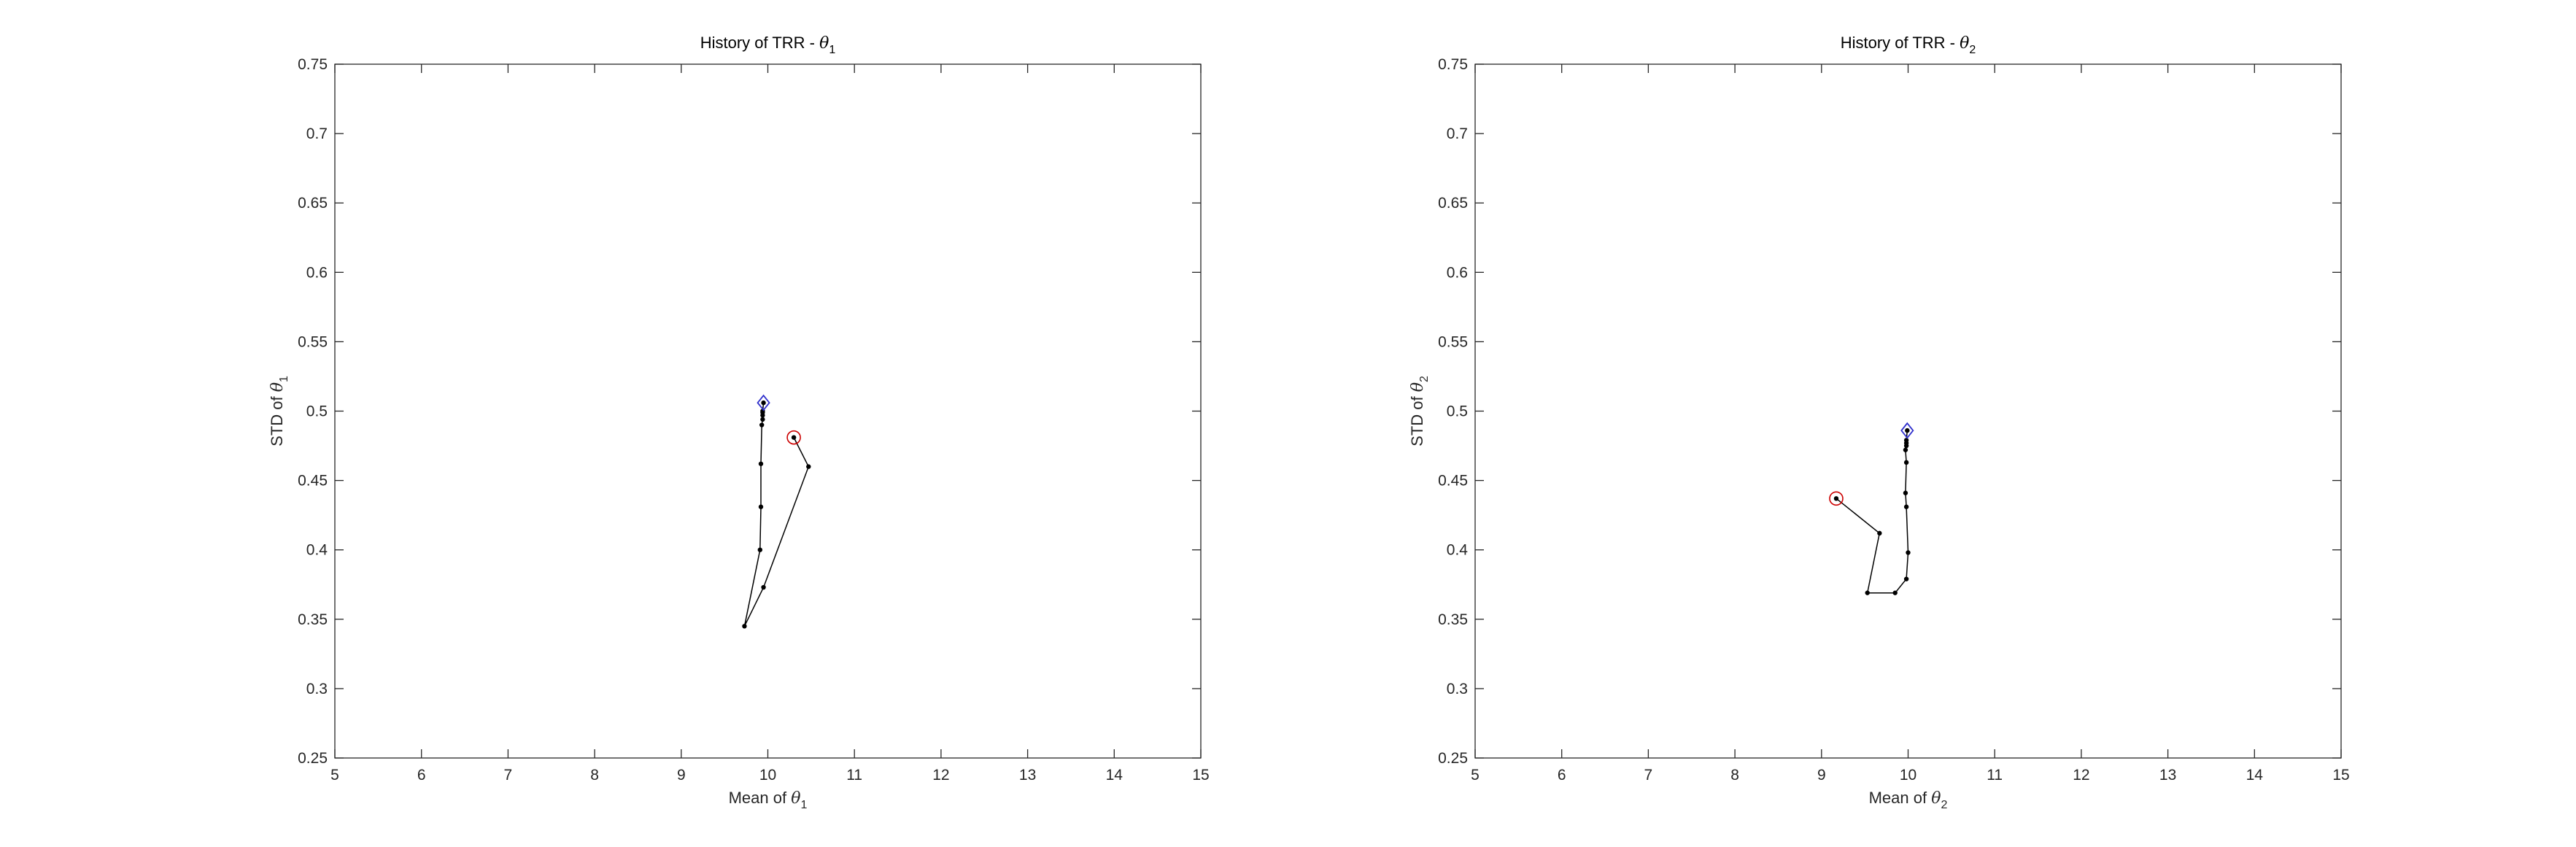 The width and height of the screenshot is (2576, 847). Describe the element at coordinates (279, 411) in the screenshot. I see `y-axis-label: STD of θ1` at that location.